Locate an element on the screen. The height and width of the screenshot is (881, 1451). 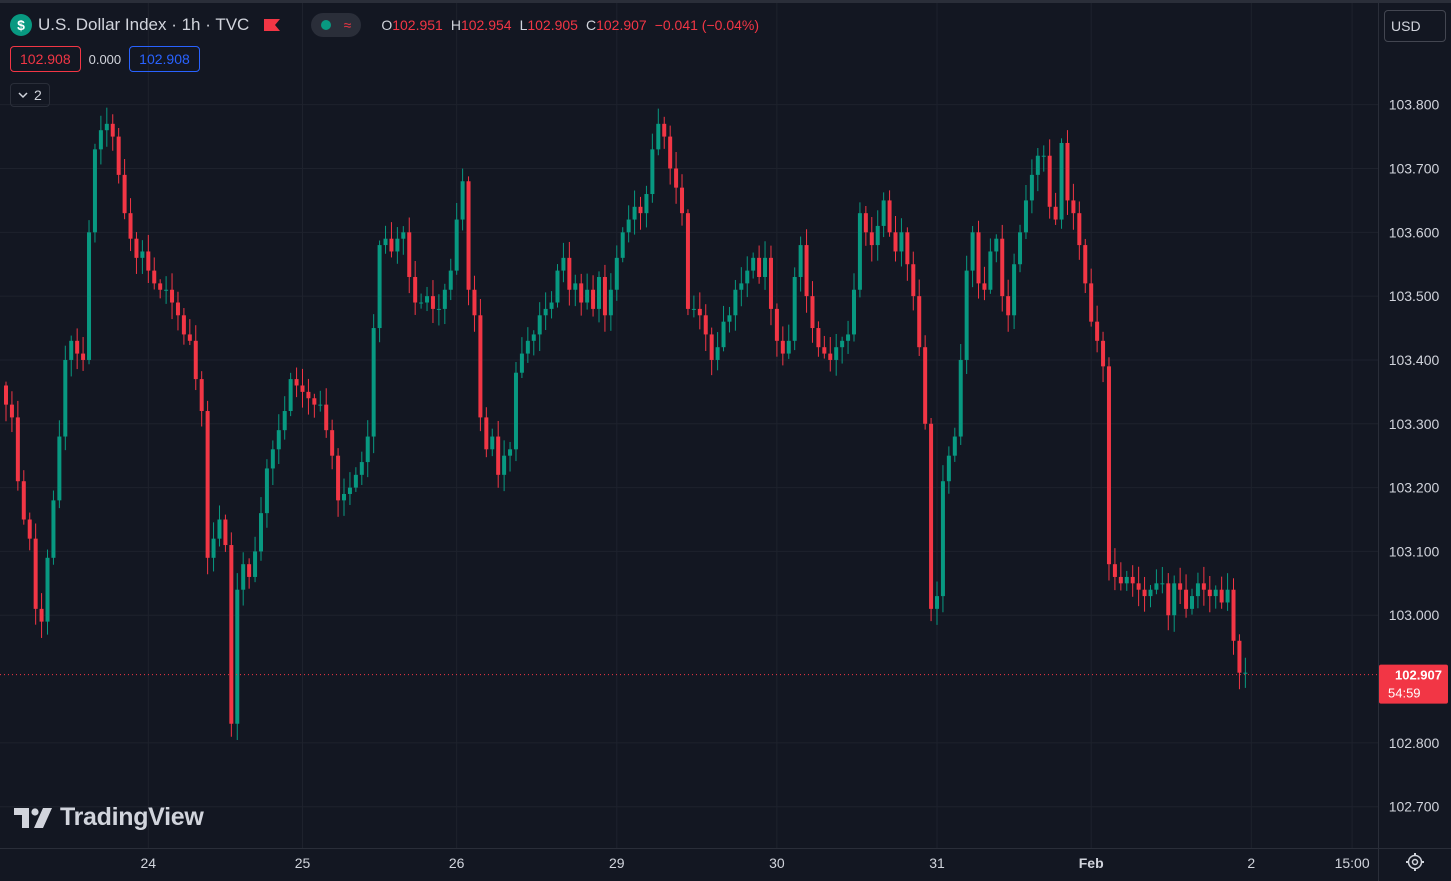
market-status: ≈ is located at coordinates (336, 25).